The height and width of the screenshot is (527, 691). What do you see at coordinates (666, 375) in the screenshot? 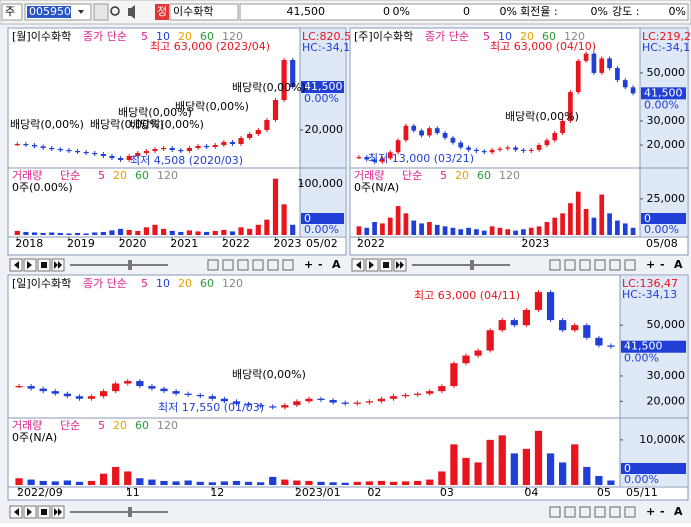
I see `y-tick-label: 30,000` at bounding box center [666, 375].